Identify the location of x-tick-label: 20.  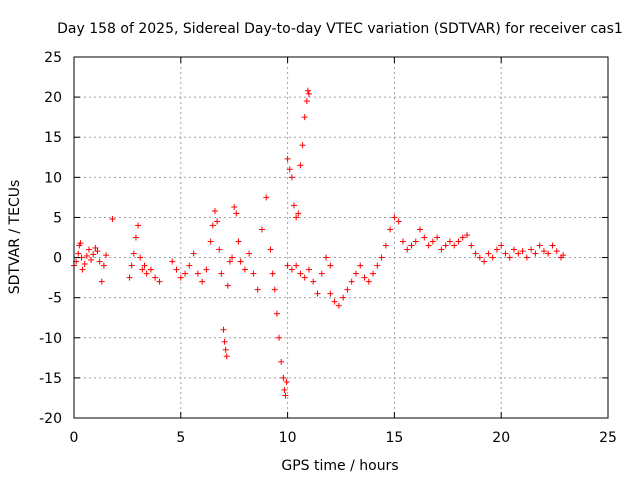
(501, 438).